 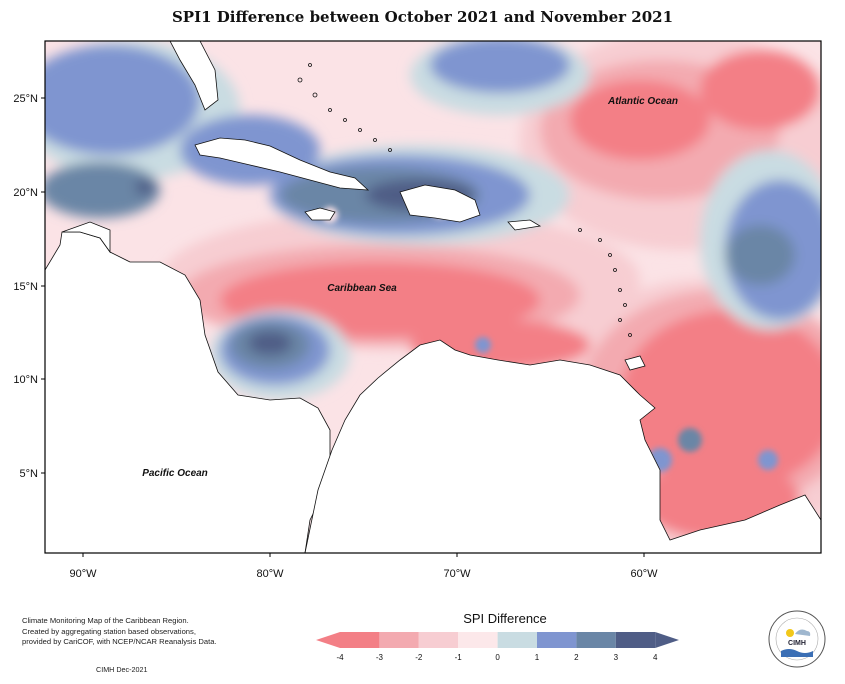 What do you see at coordinates (362, 288) in the screenshot?
I see `label-caribbean-sea: Caribbean Sea` at bounding box center [362, 288].